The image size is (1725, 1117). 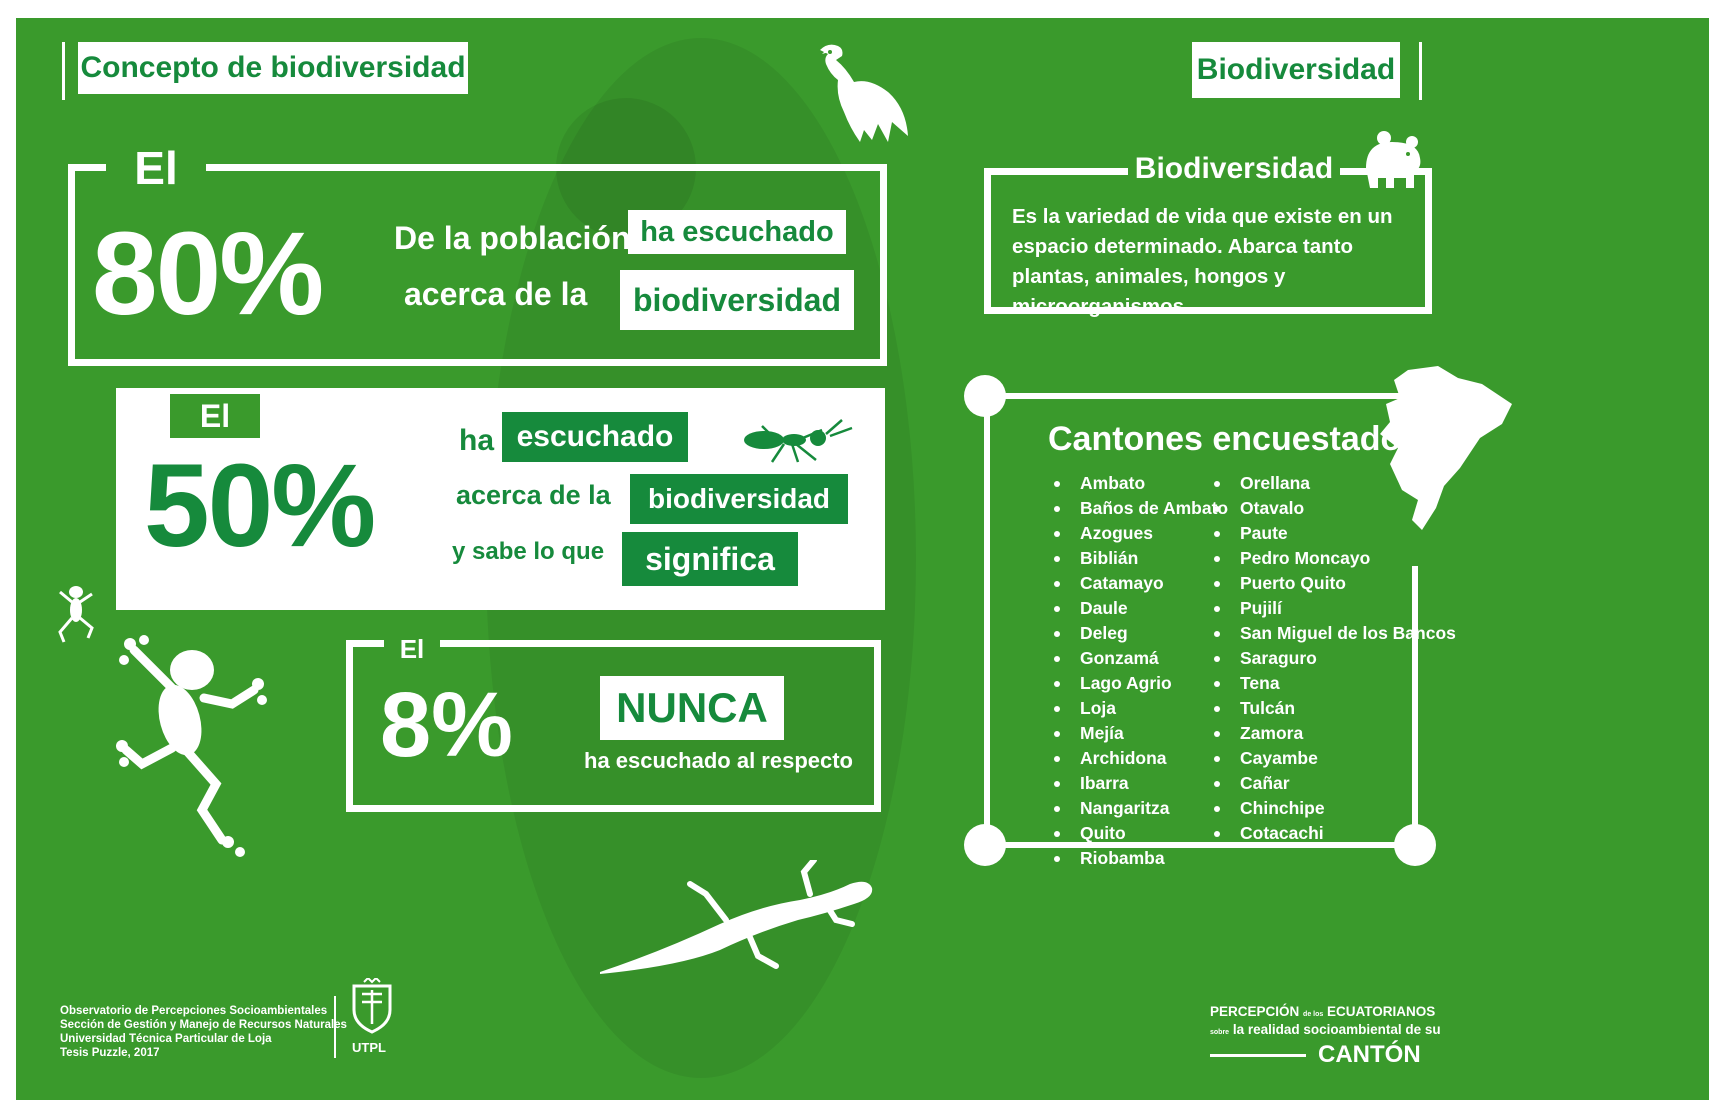 What do you see at coordinates (1415, 707) in the screenshot?
I see `cantones-frame-right` at bounding box center [1415, 707].